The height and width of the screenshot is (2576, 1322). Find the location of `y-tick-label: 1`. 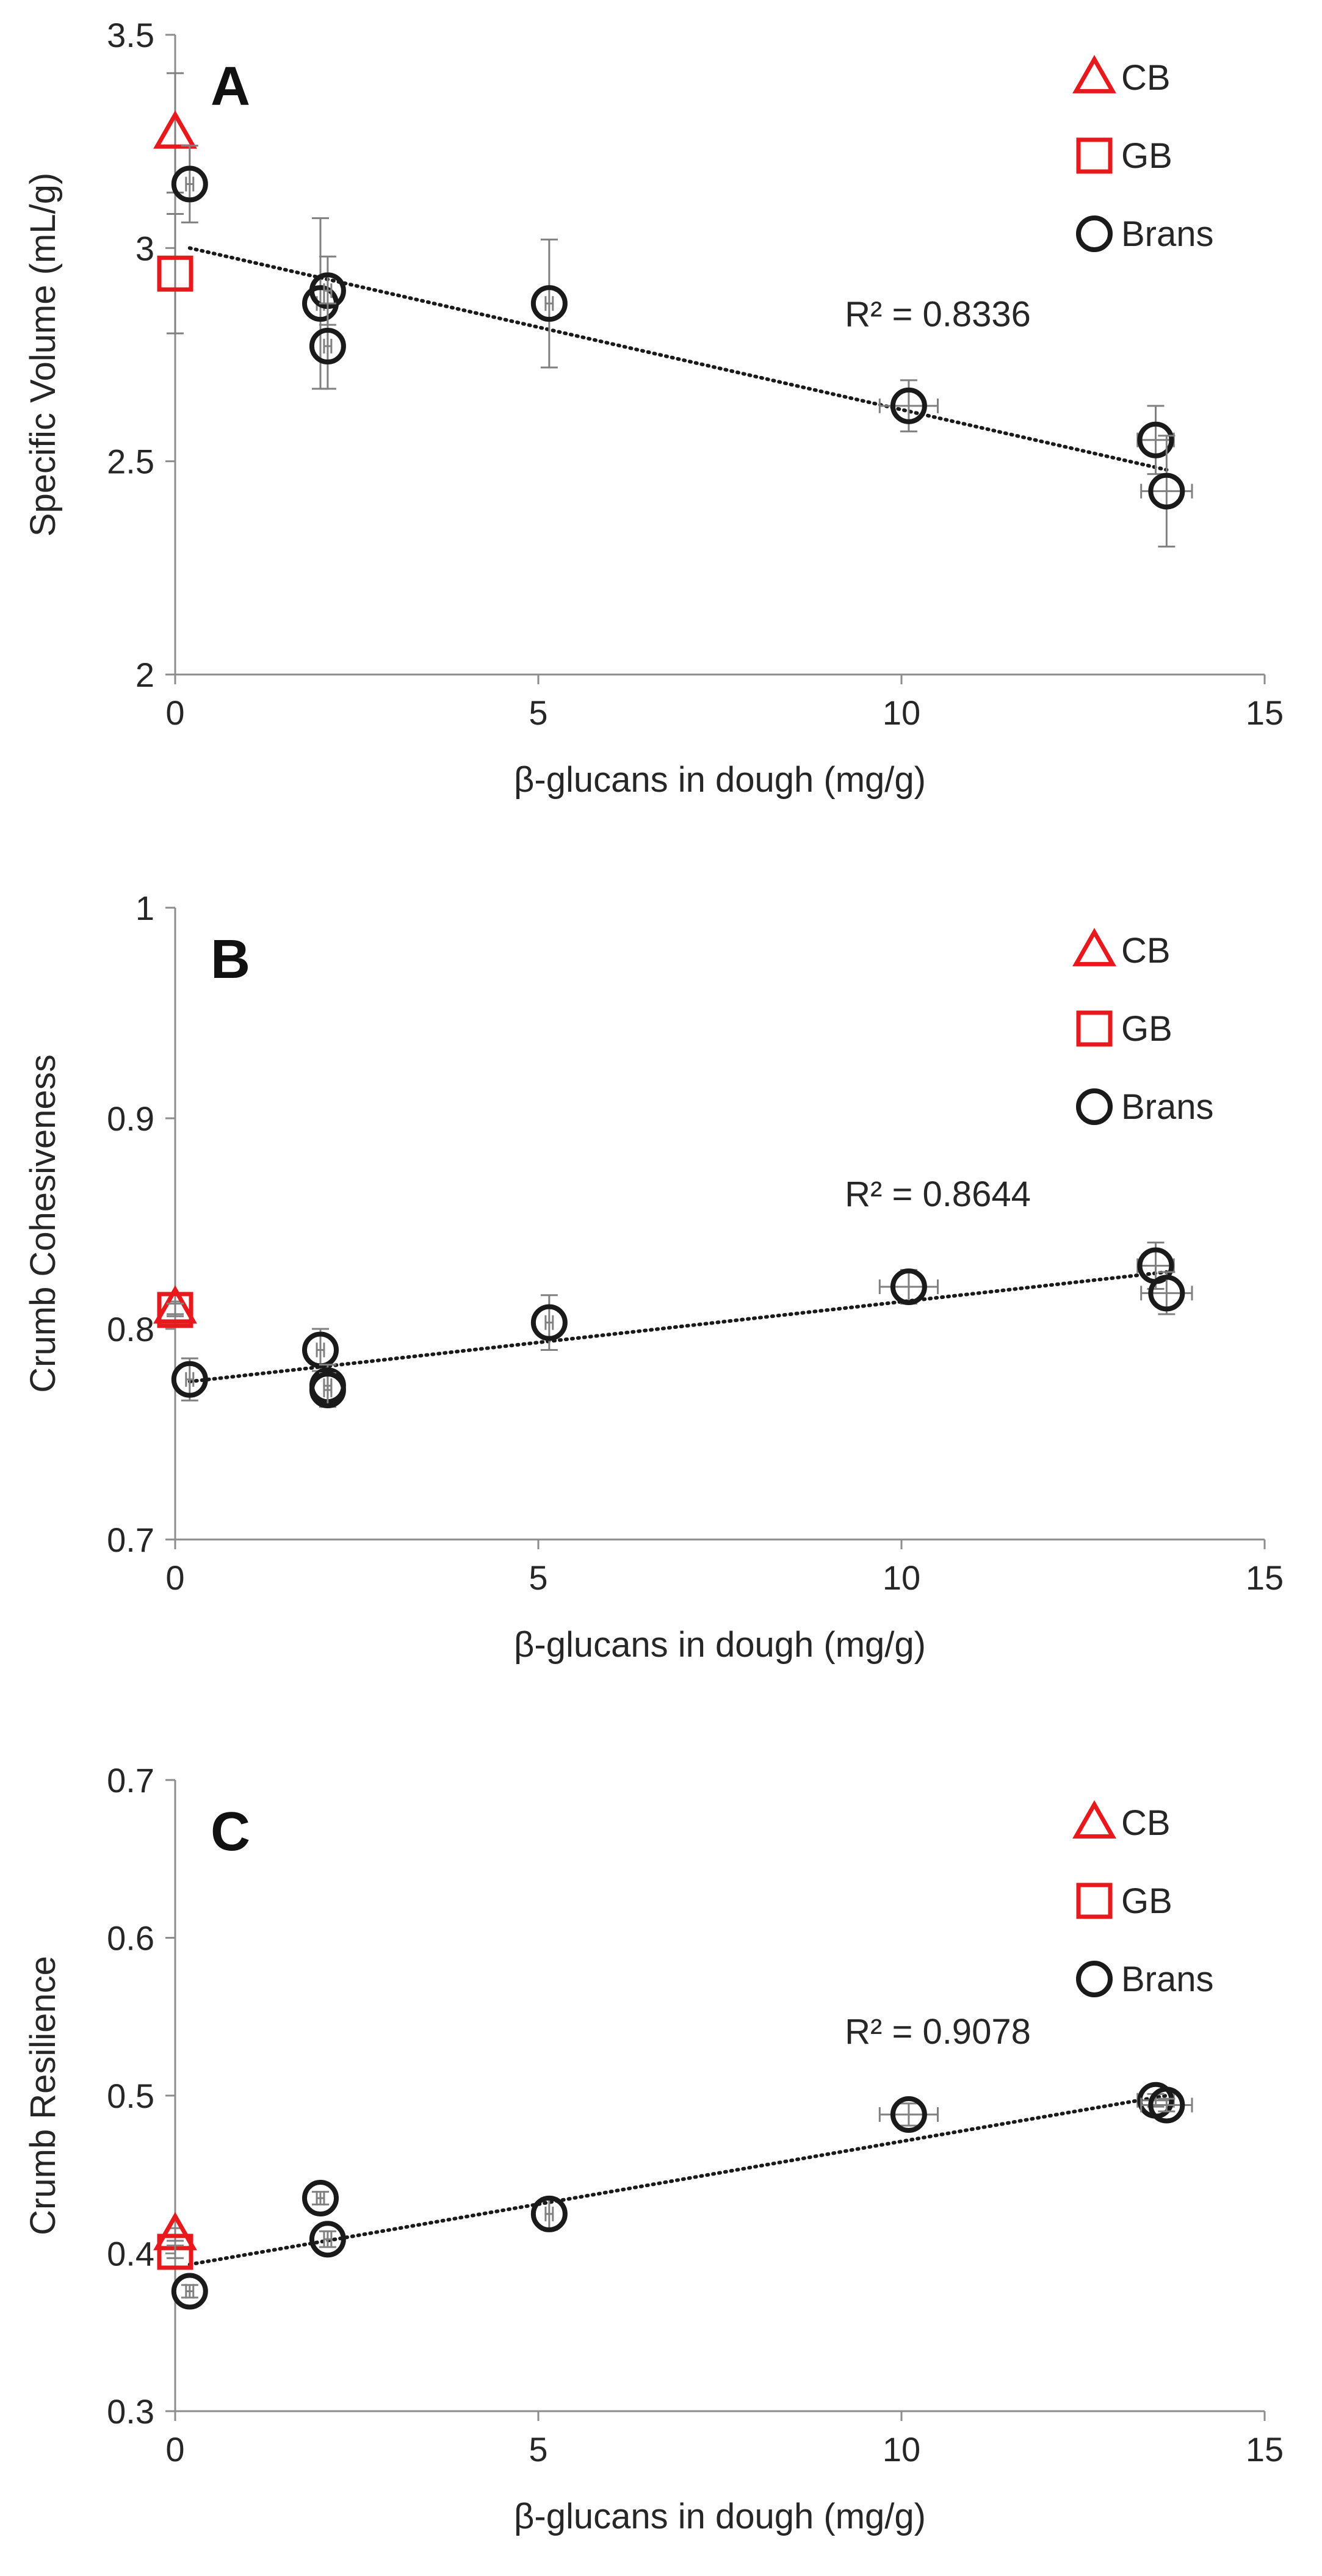

y-tick-label: 1 is located at coordinates (144, 908).